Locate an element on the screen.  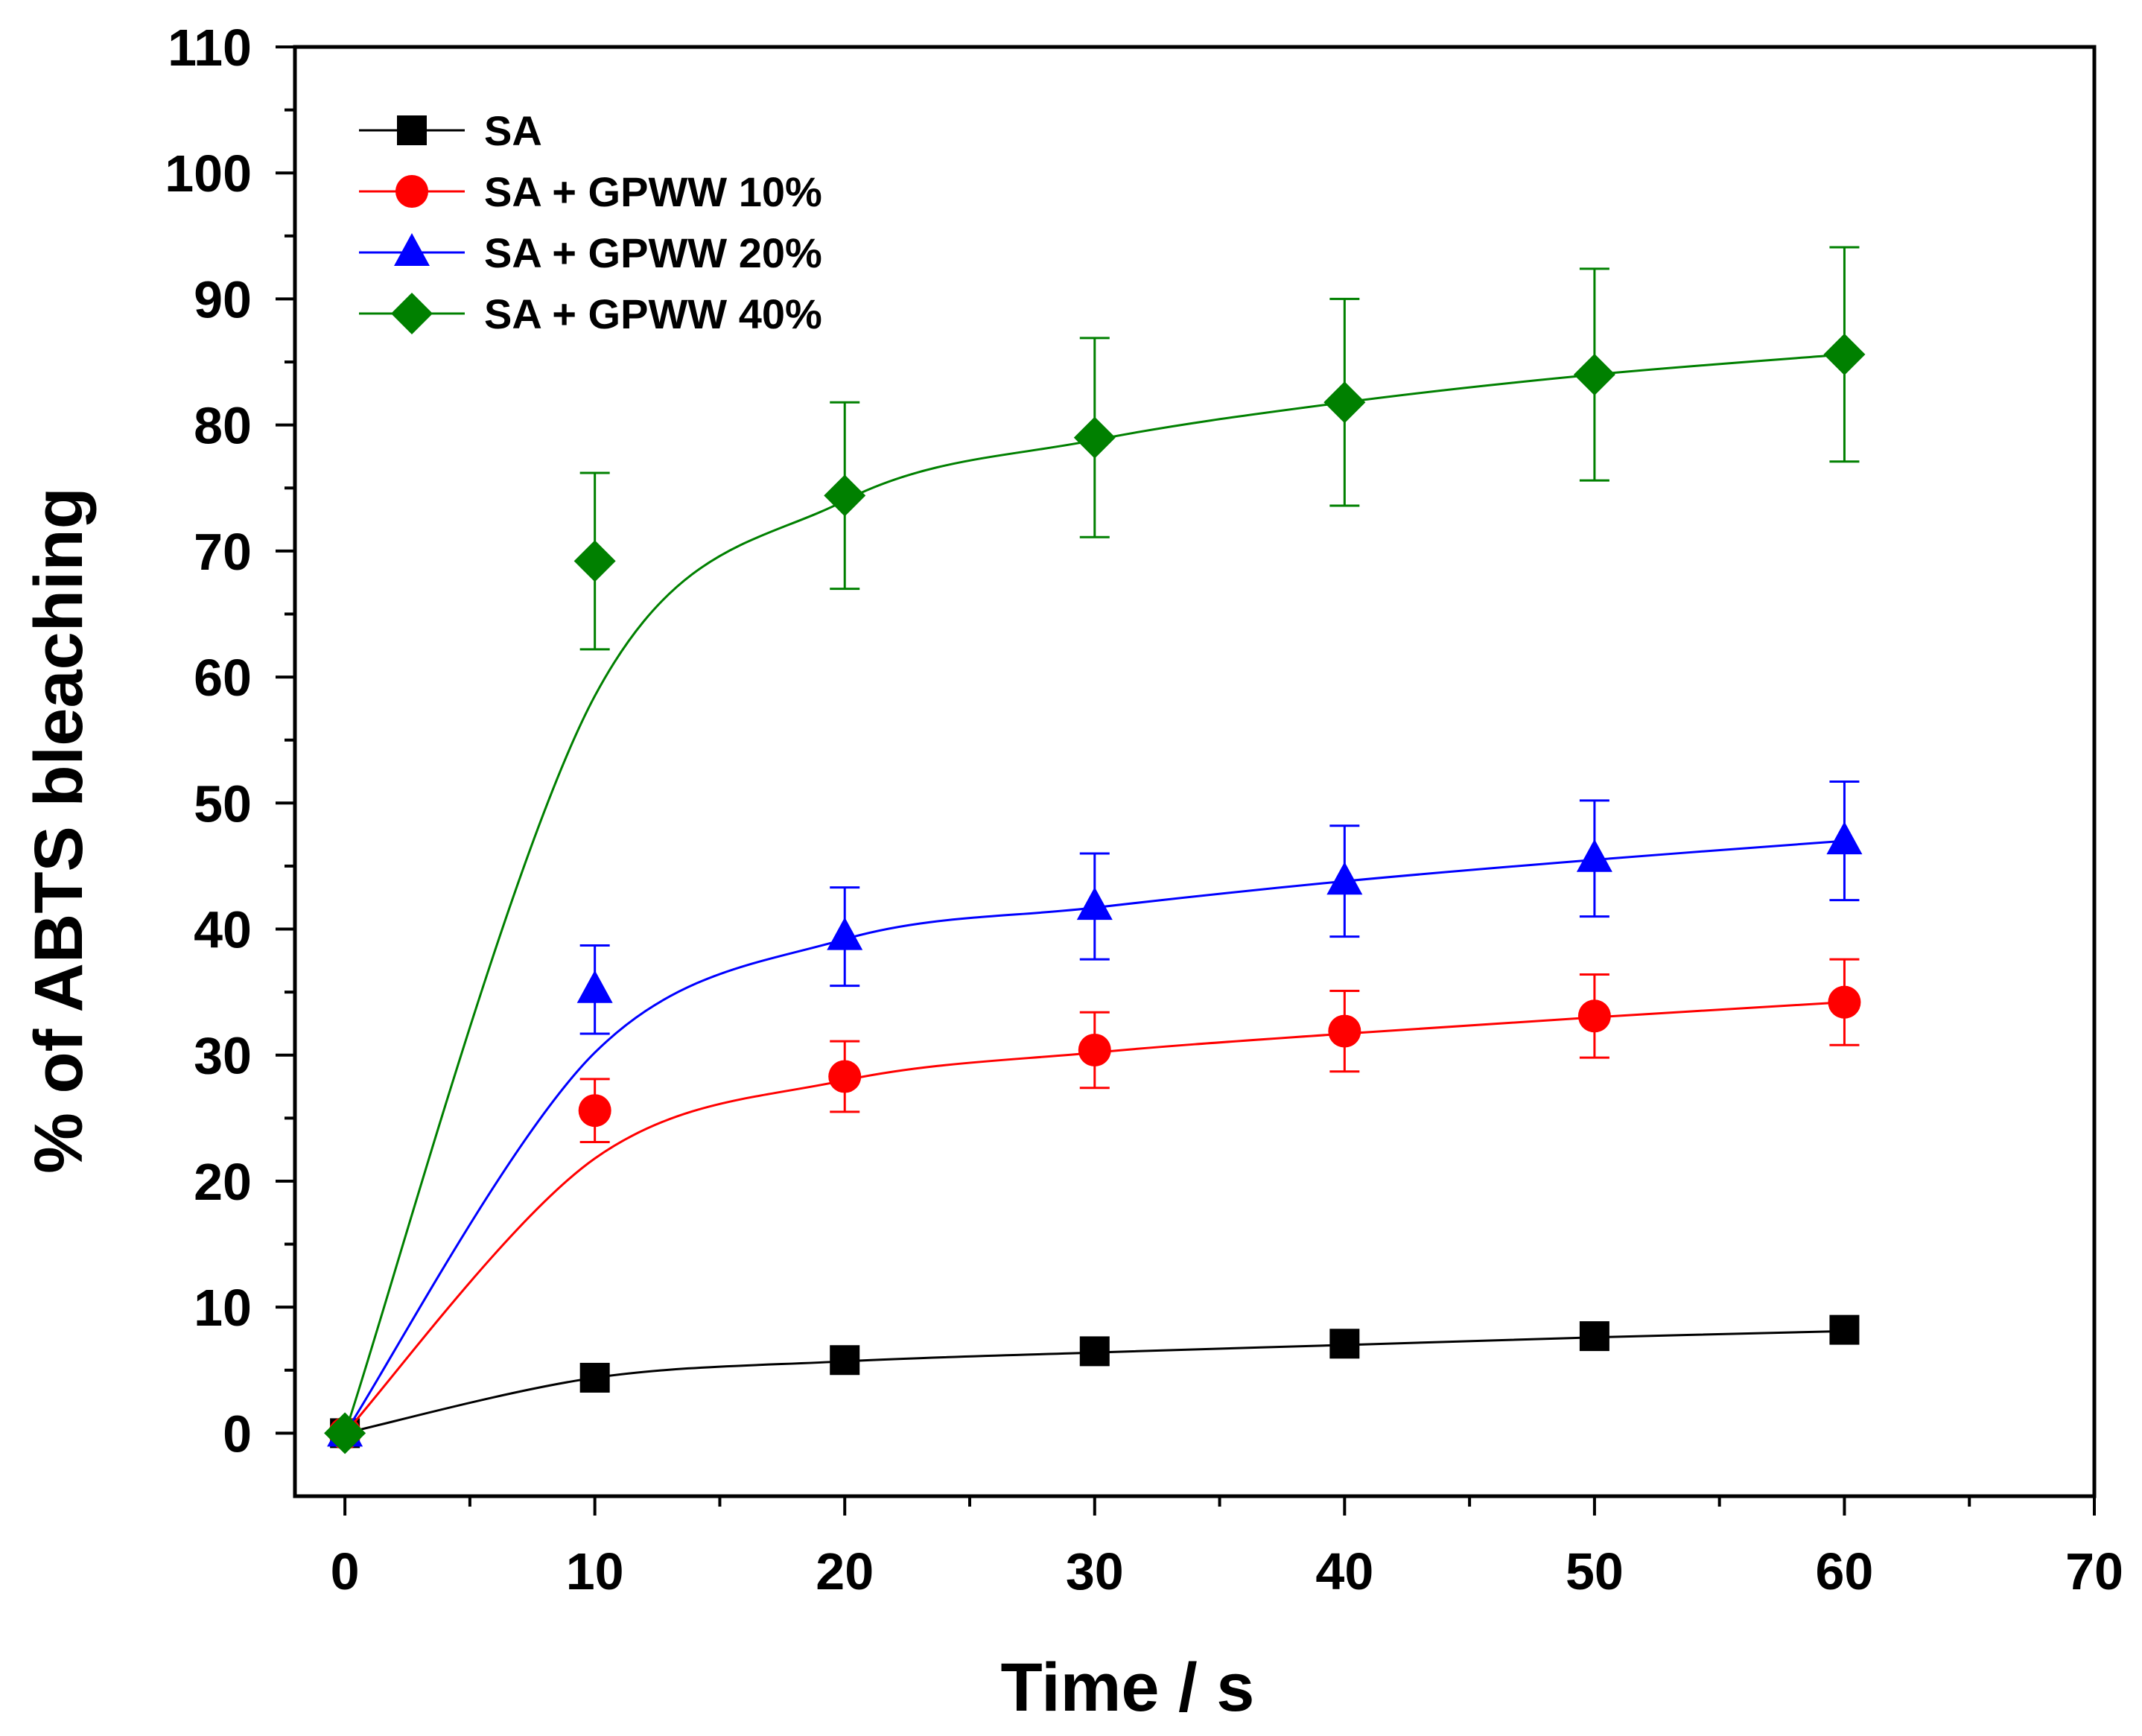
y-tick-label: 0 is located at coordinates (237, 1434).